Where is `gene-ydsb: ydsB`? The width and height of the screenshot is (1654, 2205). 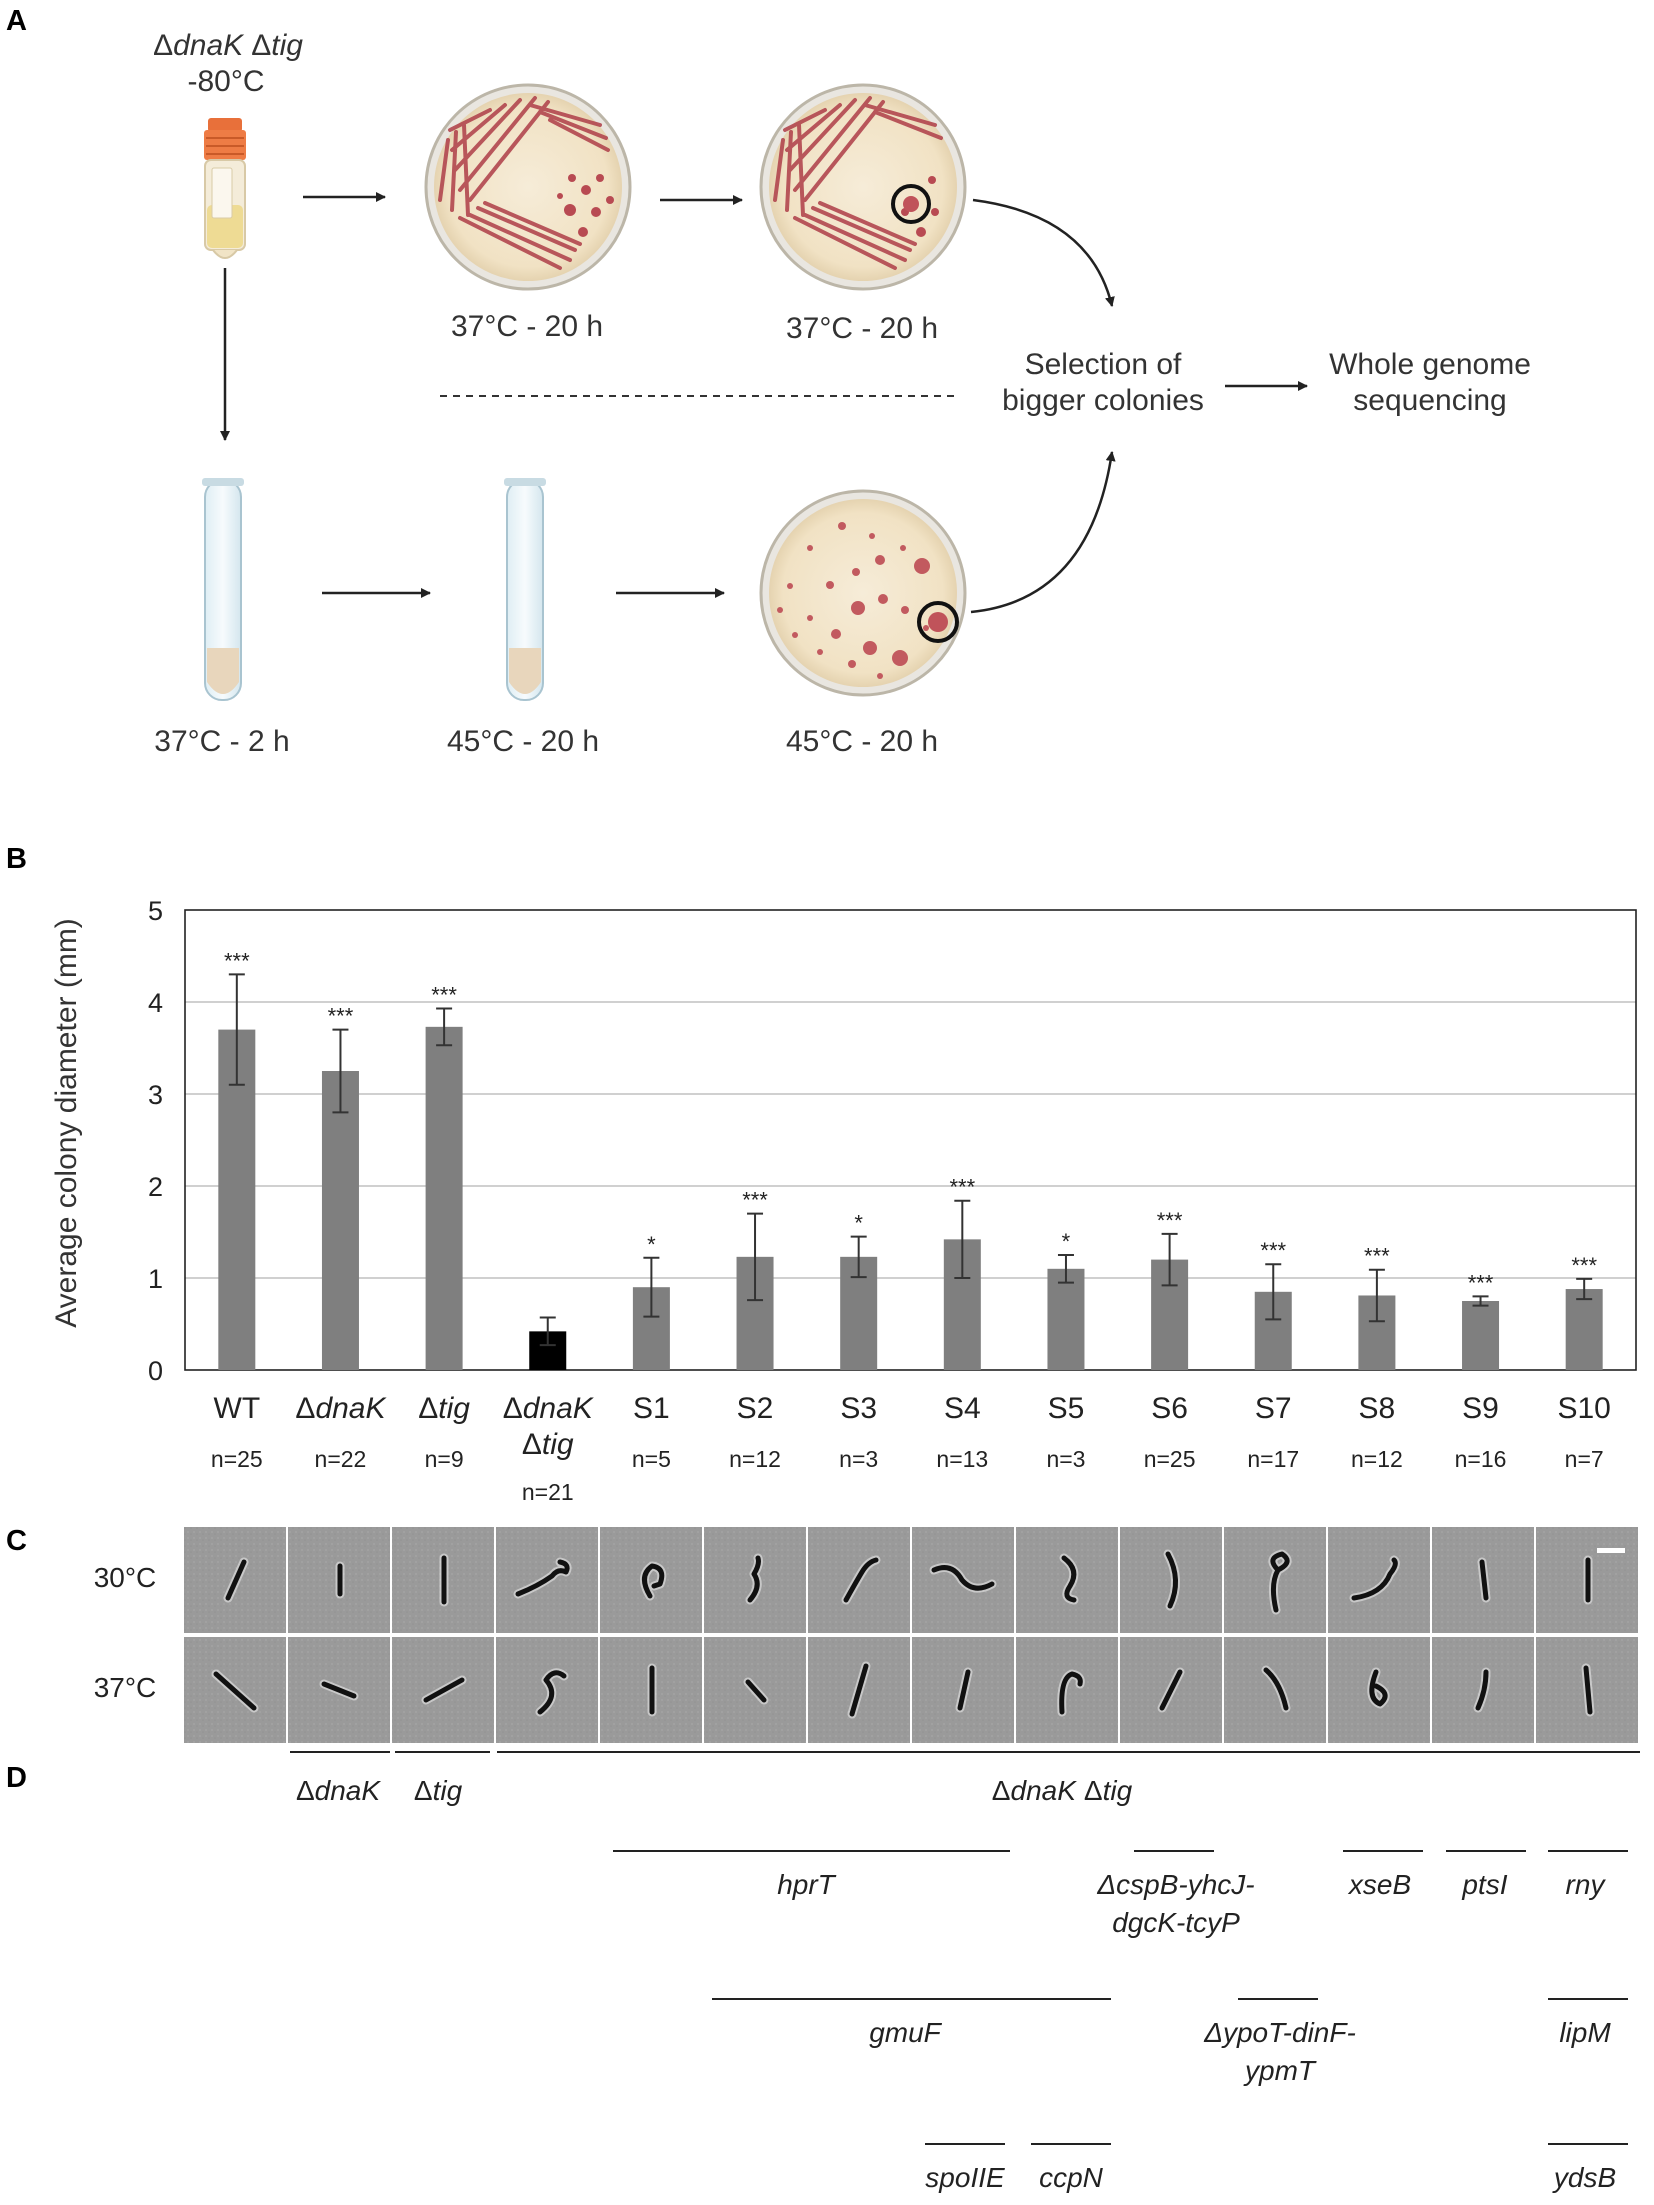 gene-ydsb: ydsB is located at coordinates (1584, 2177).